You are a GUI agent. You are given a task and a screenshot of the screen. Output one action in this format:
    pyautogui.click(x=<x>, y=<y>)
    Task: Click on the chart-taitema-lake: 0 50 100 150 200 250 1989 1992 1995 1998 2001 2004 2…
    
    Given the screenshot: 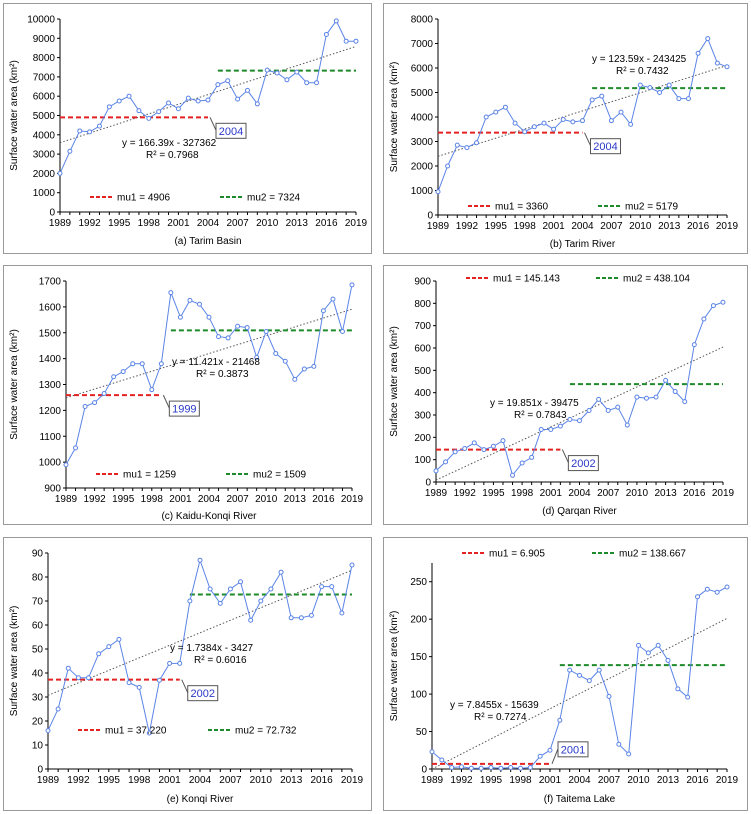 What is the action you would take?
    pyautogui.click(x=564, y=677)
    